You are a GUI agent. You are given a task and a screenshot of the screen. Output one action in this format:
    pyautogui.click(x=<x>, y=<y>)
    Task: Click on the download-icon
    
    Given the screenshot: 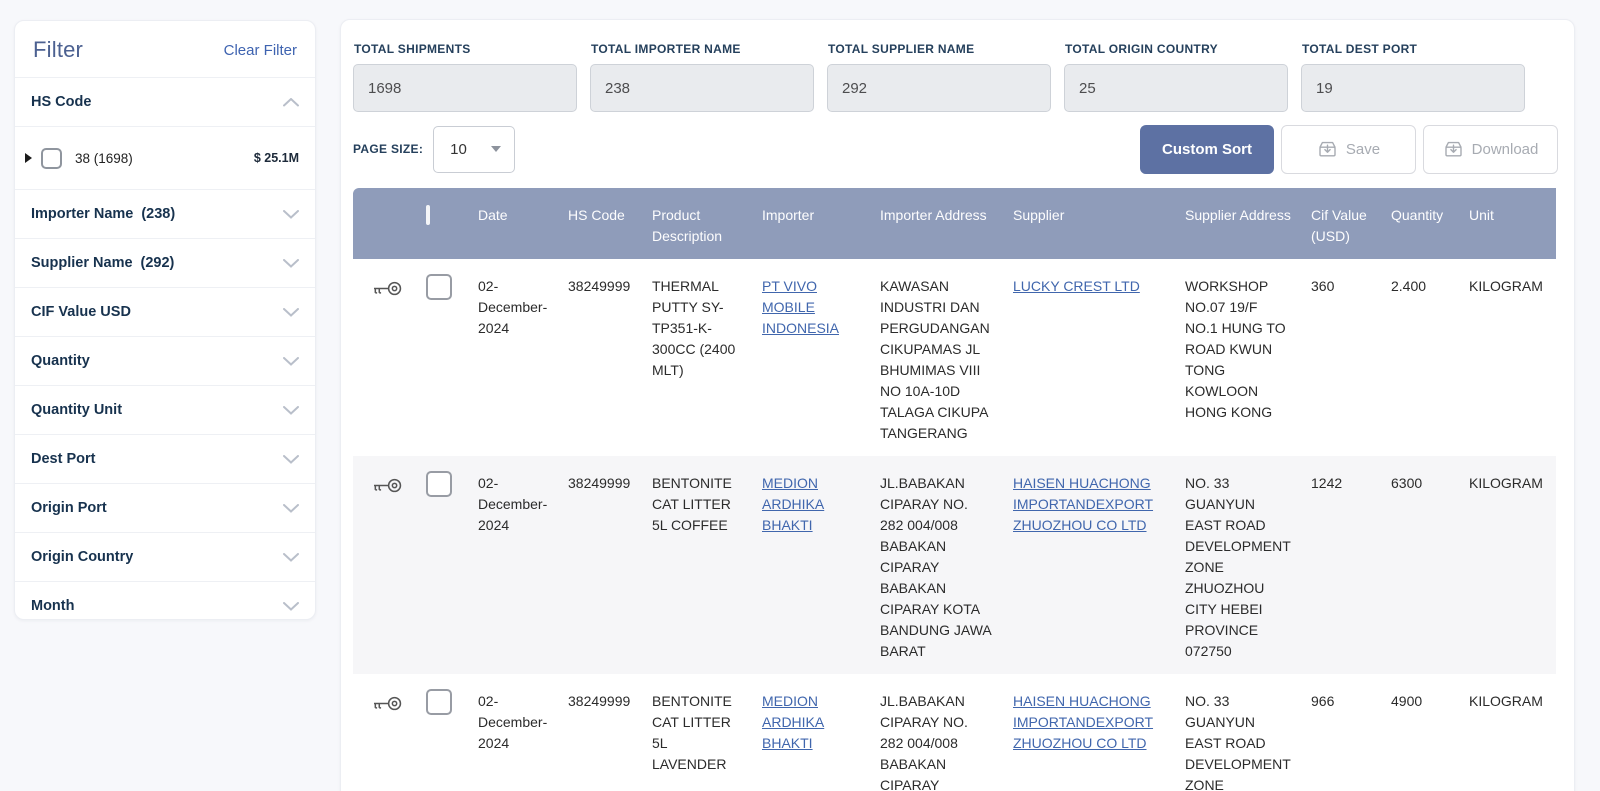 What is the action you would take?
    pyautogui.click(x=1453, y=149)
    